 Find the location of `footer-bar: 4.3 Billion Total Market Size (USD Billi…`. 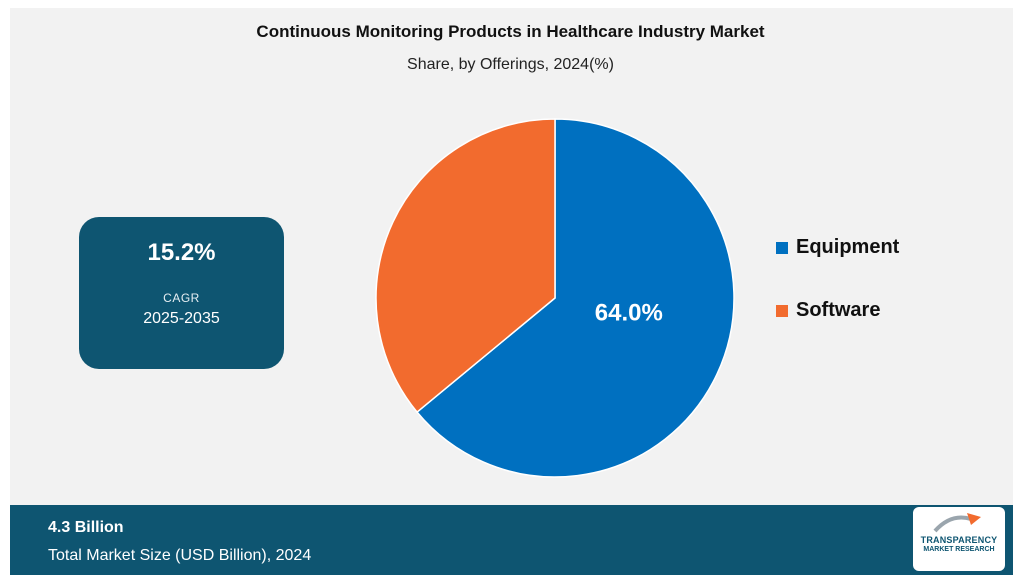

footer-bar: 4.3 Billion Total Market Size (USD Billi… is located at coordinates (511, 540).